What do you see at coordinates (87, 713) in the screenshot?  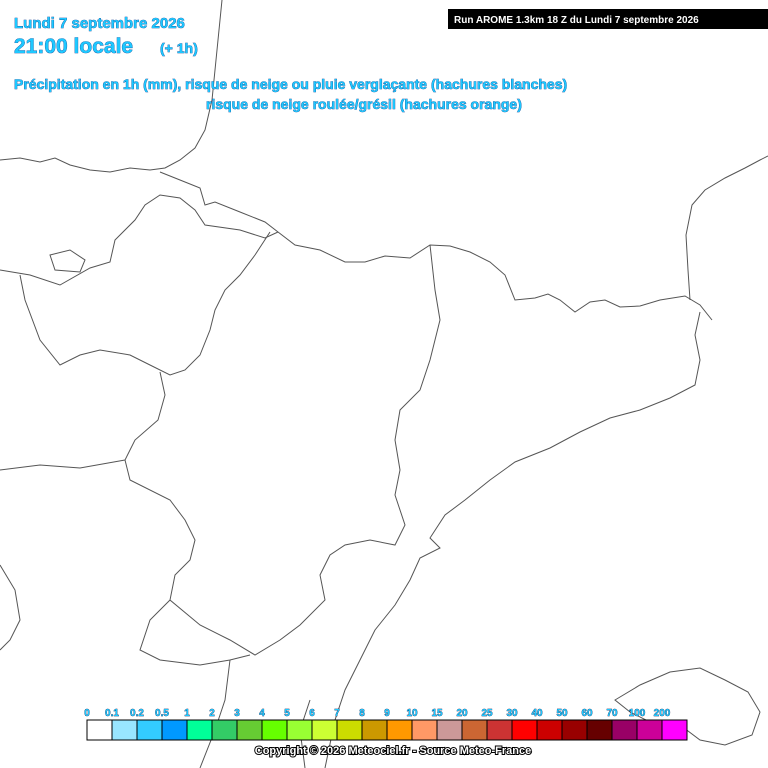 I see `legend-label: 0` at bounding box center [87, 713].